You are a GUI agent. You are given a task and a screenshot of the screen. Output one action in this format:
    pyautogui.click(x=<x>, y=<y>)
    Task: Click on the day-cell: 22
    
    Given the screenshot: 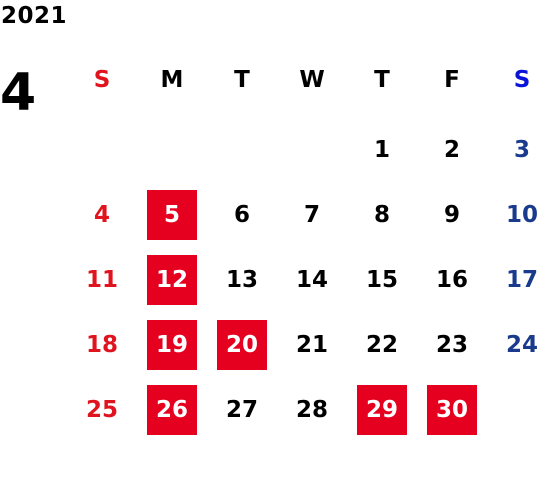 What is the action you would take?
    pyautogui.click(x=381, y=345)
    